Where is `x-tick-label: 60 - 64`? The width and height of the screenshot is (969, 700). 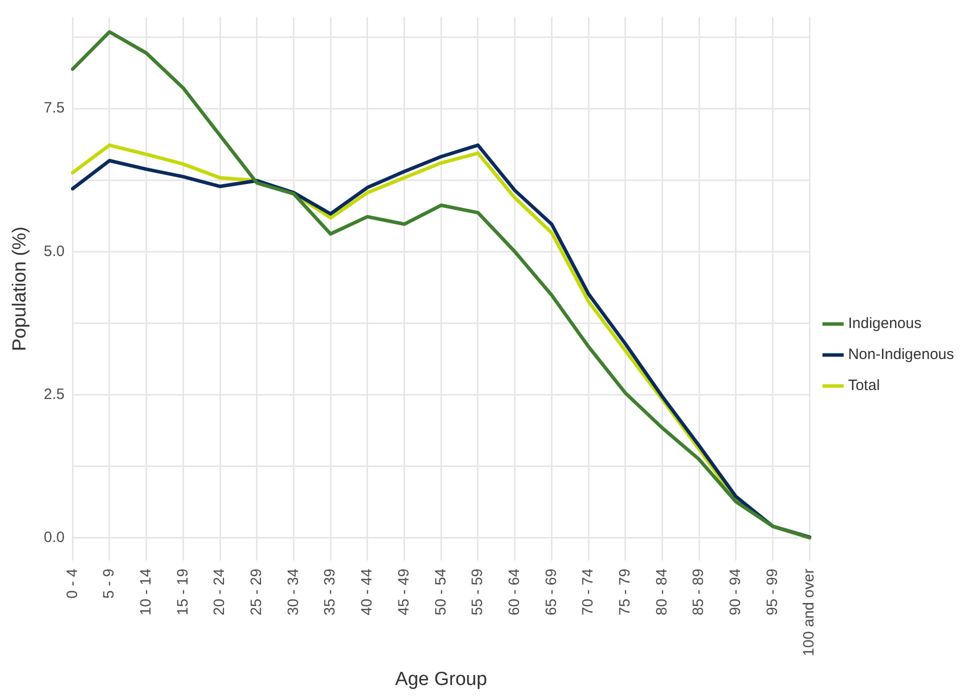
x-tick-label: 60 - 64 is located at coordinates (514, 592).